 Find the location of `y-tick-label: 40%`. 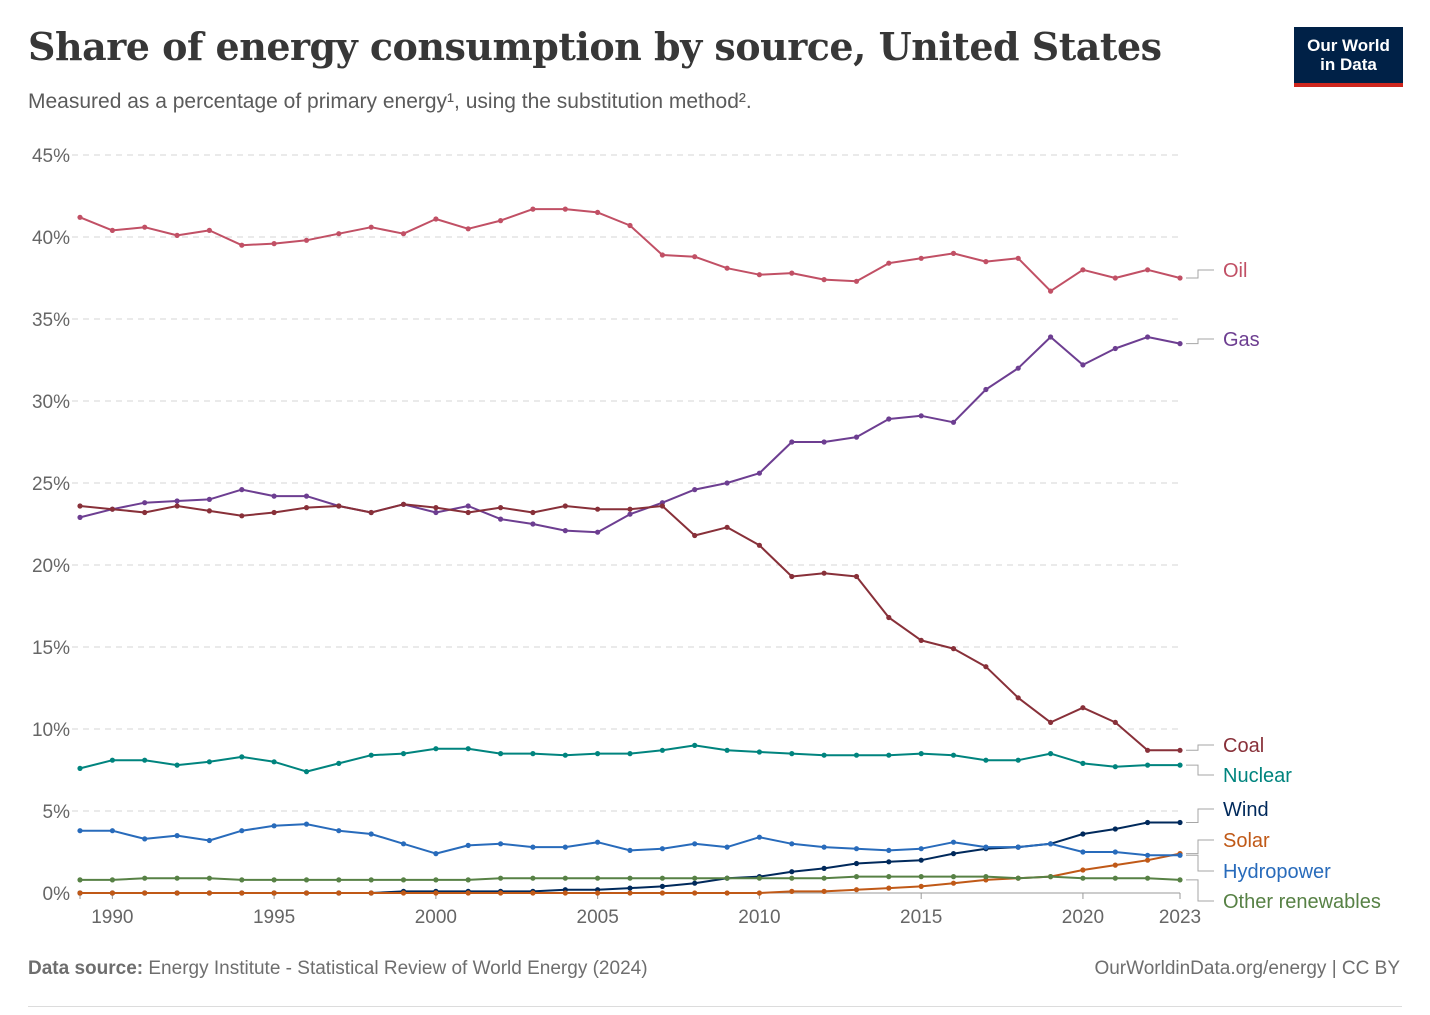

y-tick-label: 40% is located at coordinates (51, 238).